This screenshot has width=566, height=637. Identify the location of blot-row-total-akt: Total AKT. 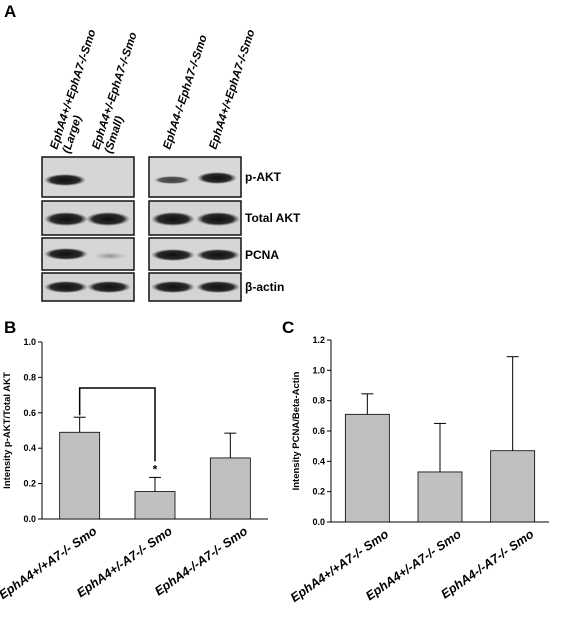
(171, 218).